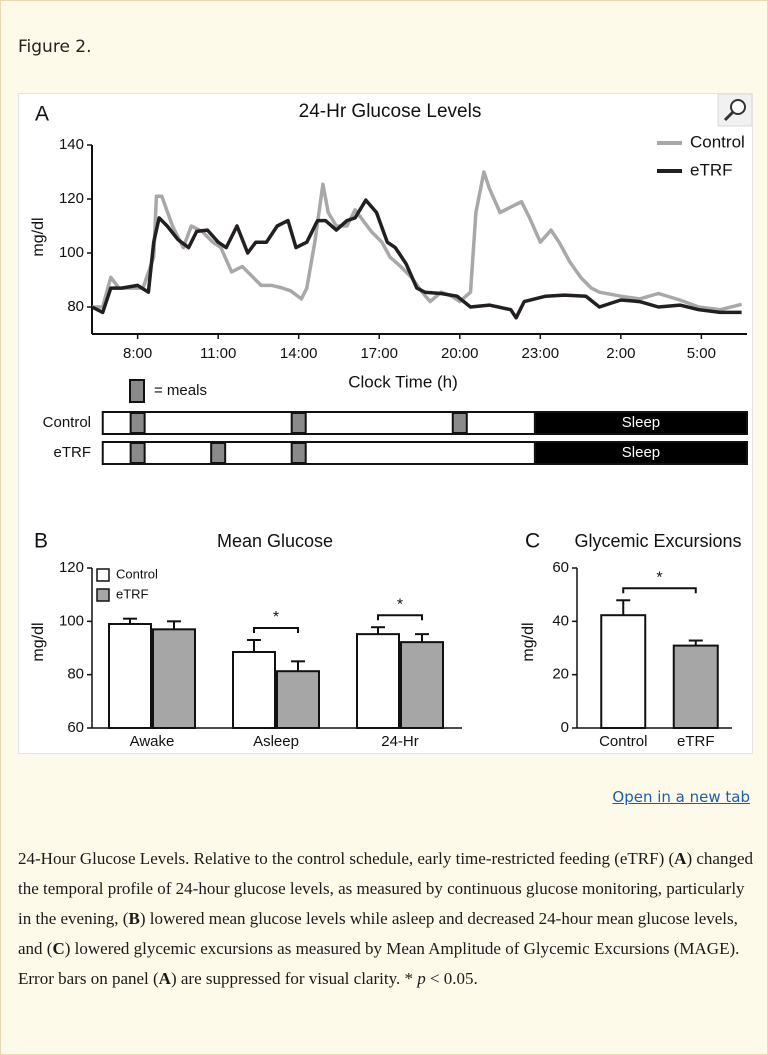  What do you see at coordinates (137, 353) in the screenshot?
I see `x-tick-label: 8:00` at bounding box center [137, 353].